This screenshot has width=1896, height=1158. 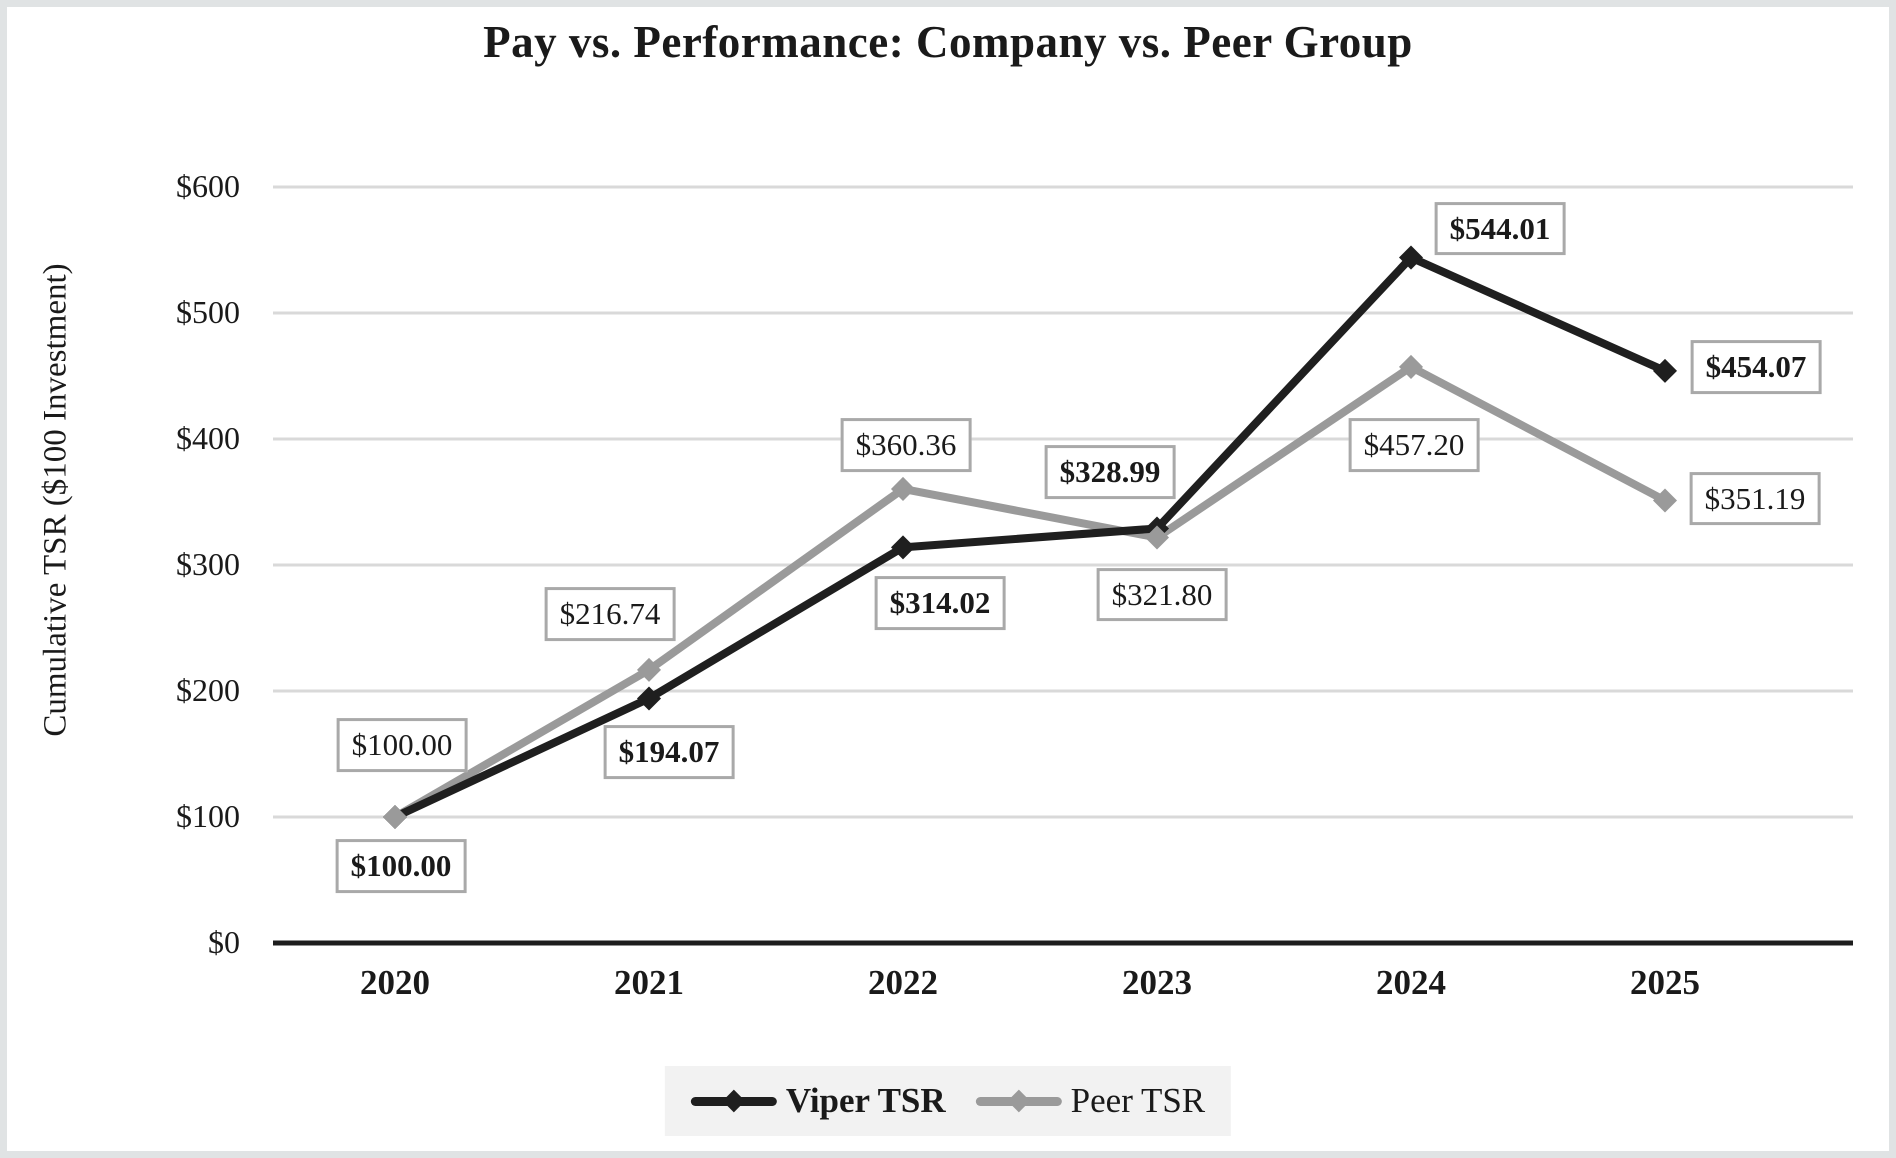 What do you see at coordinates (948, 1101) in the screenshot?
I see `legend: Viper TSR Peer TSR` at bounding box center [948, 1101].